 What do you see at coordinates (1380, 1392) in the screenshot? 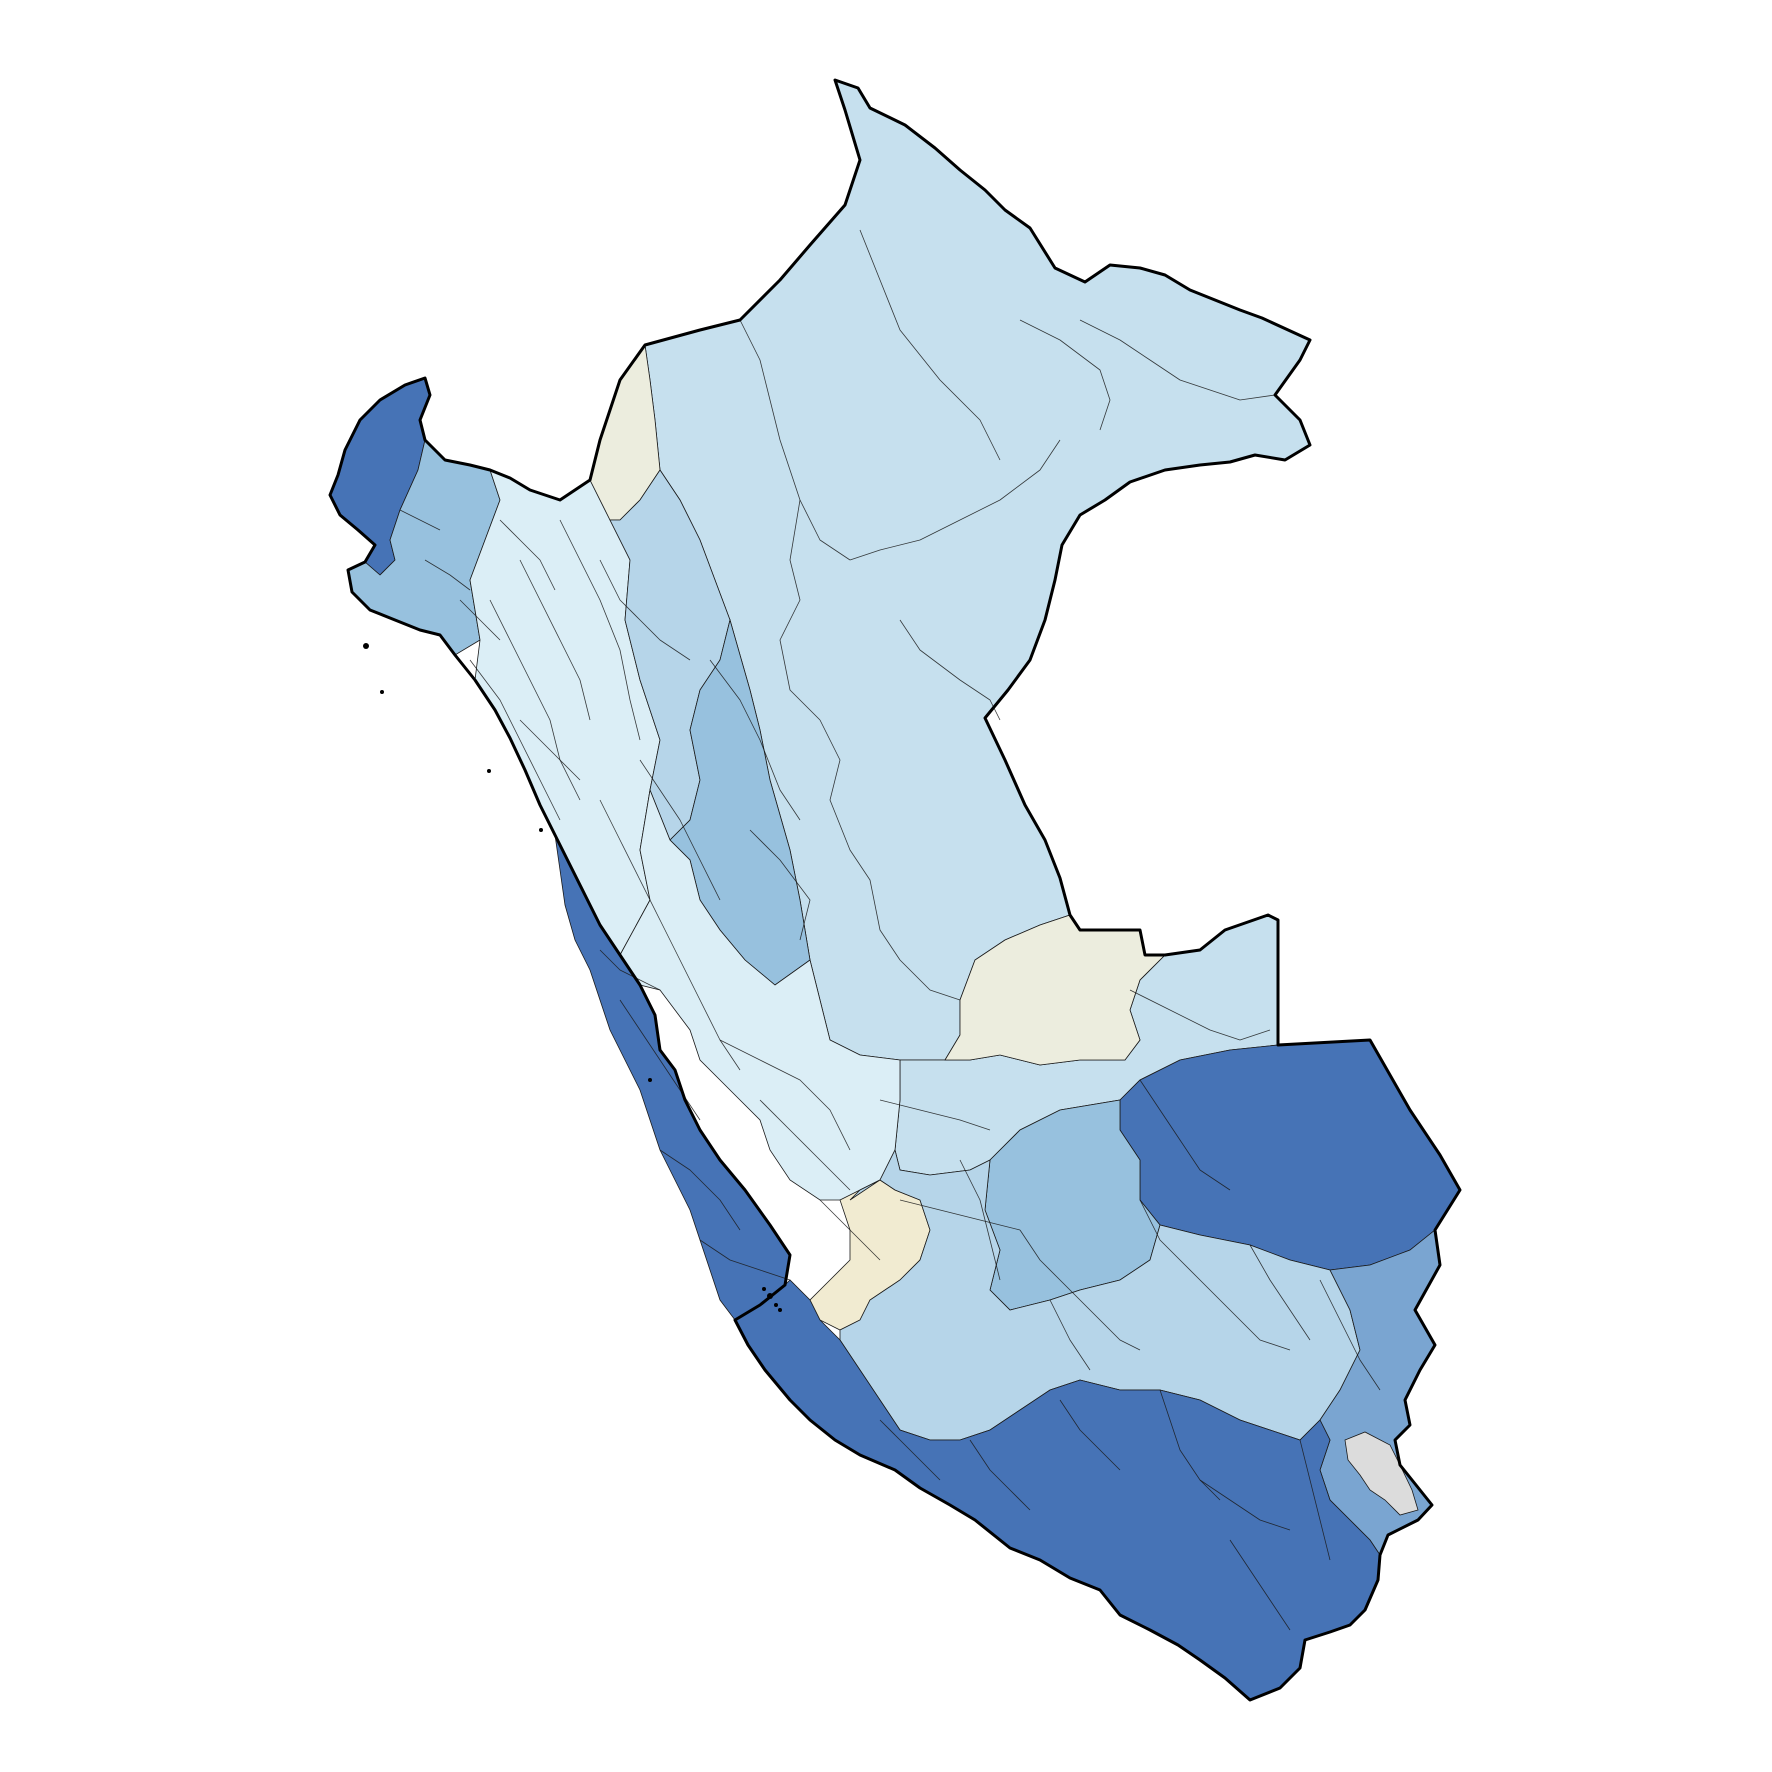
I see `region-puno-east` at bounding box center [1380, 1392].